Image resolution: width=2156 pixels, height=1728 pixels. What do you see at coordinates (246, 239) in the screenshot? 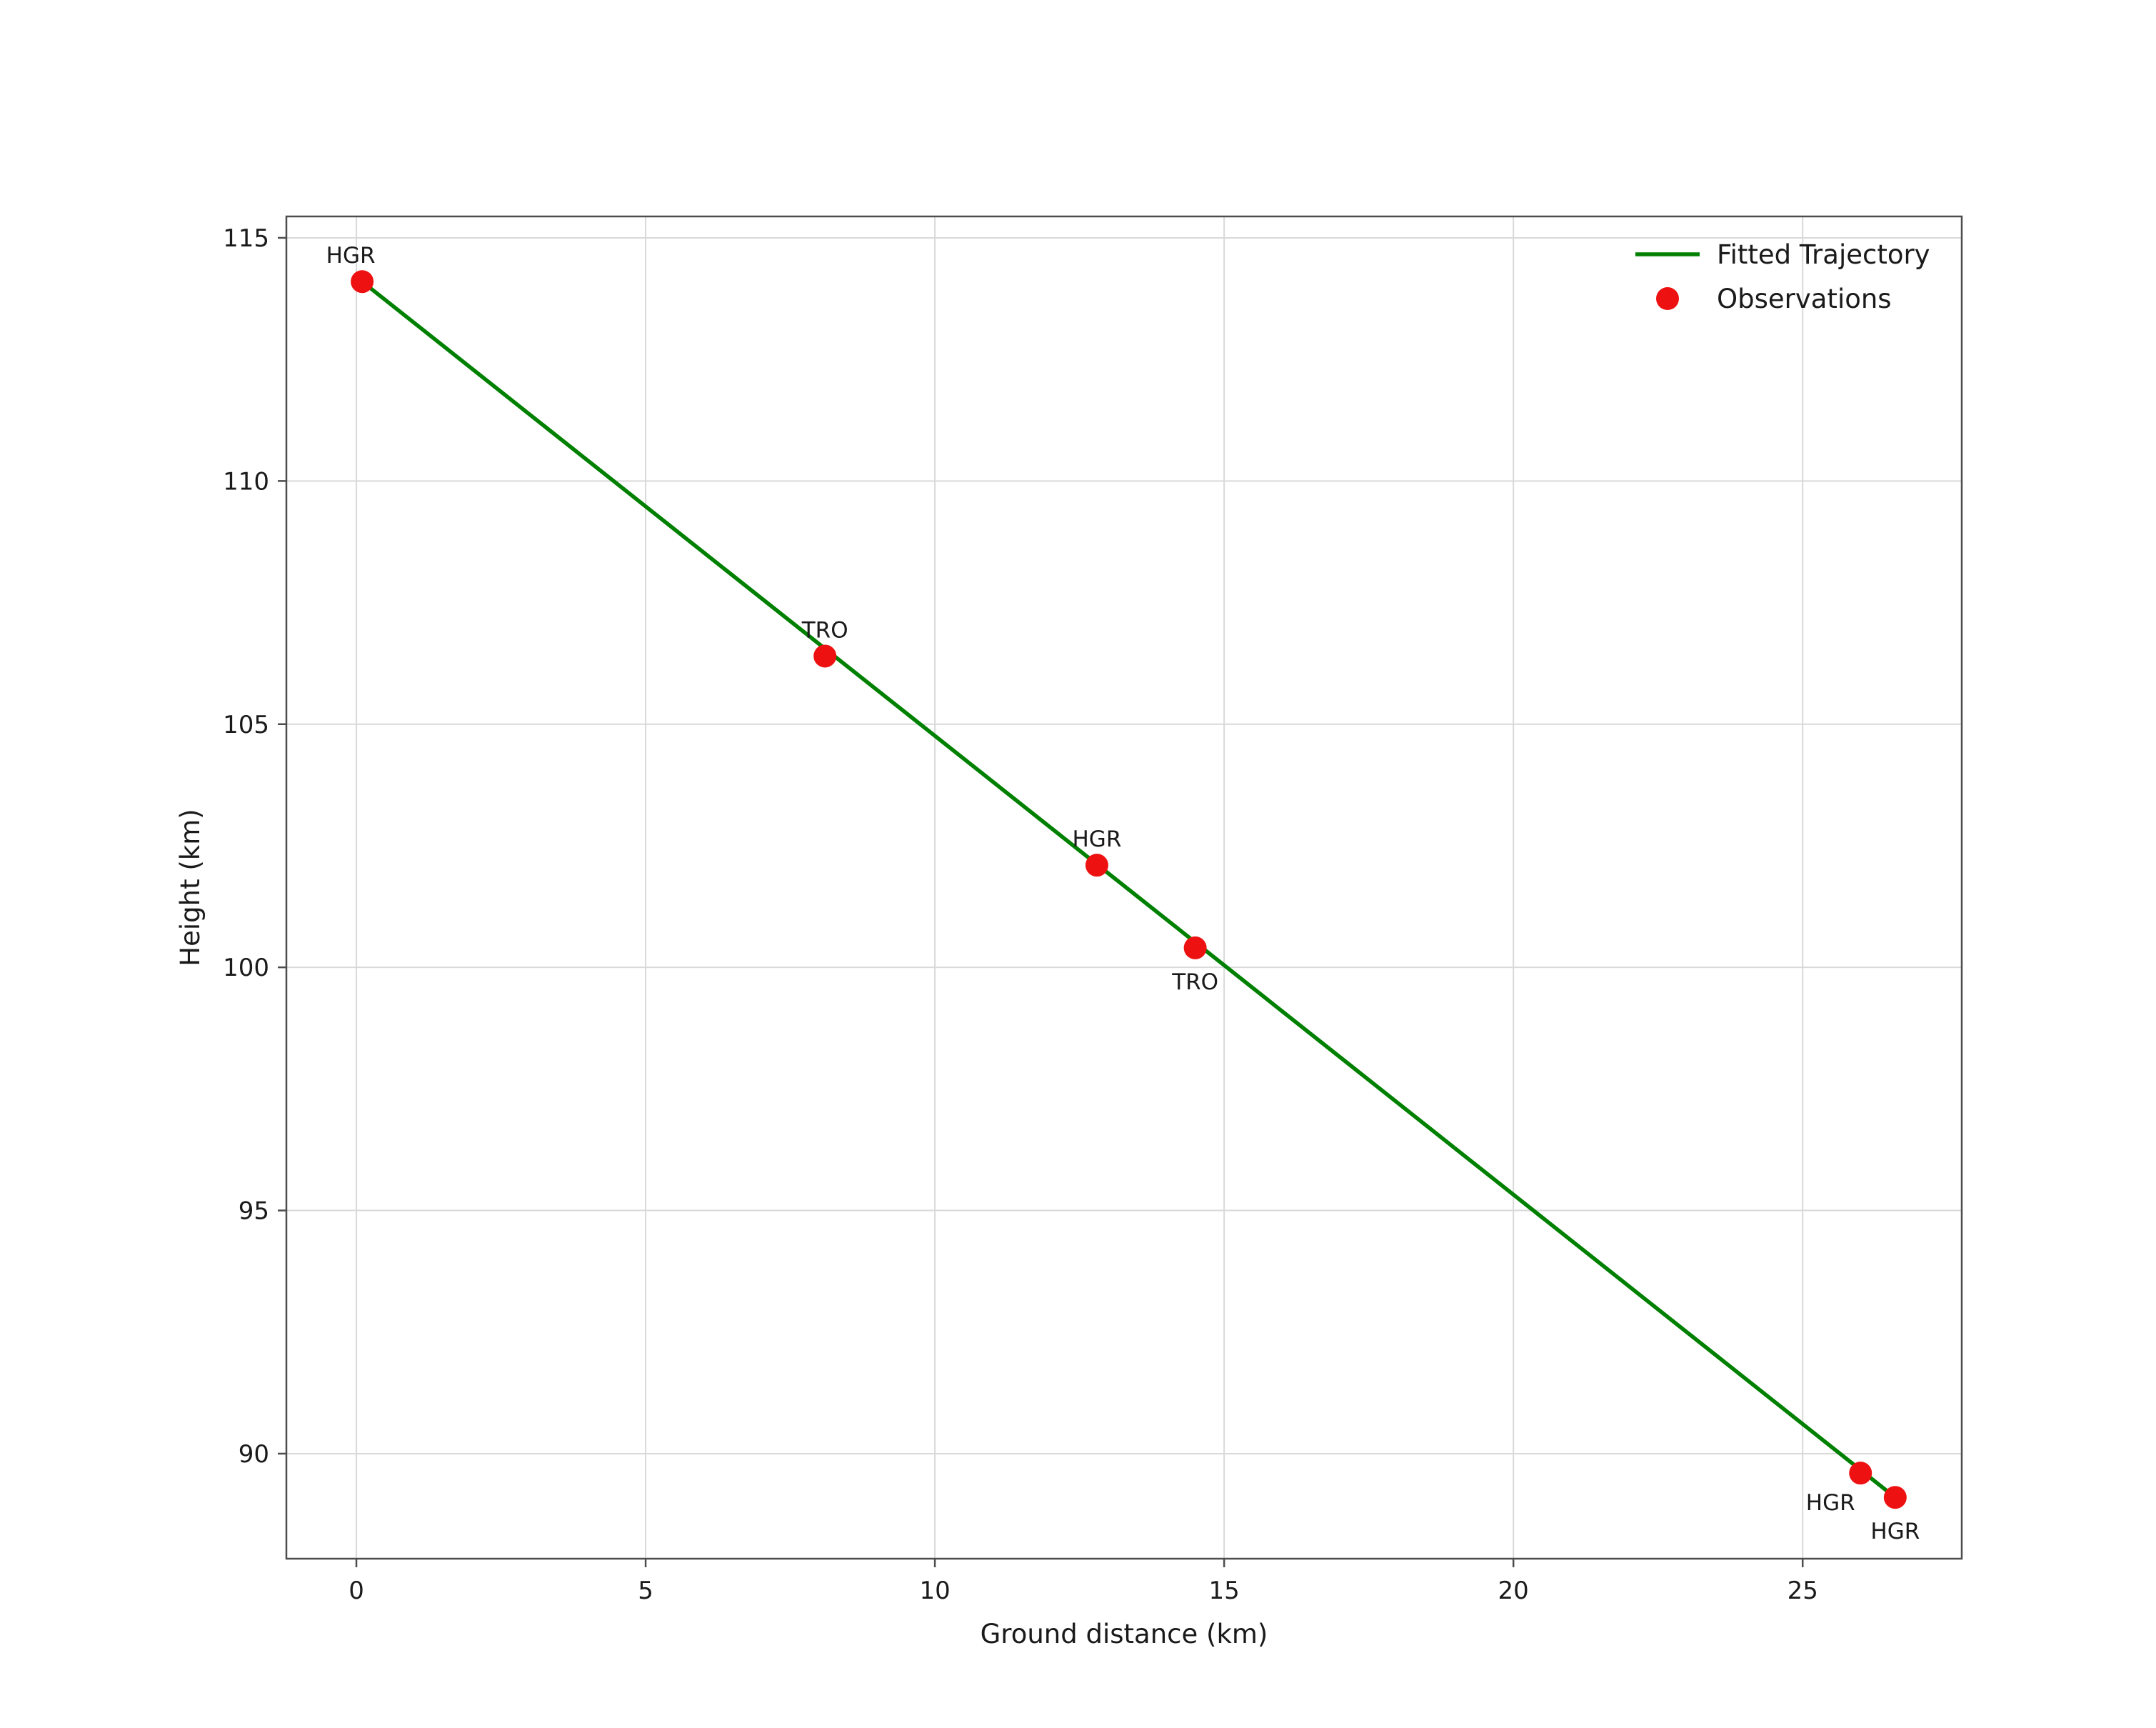
I see `y-tick-label: 115` at bounding box center [246, 239].